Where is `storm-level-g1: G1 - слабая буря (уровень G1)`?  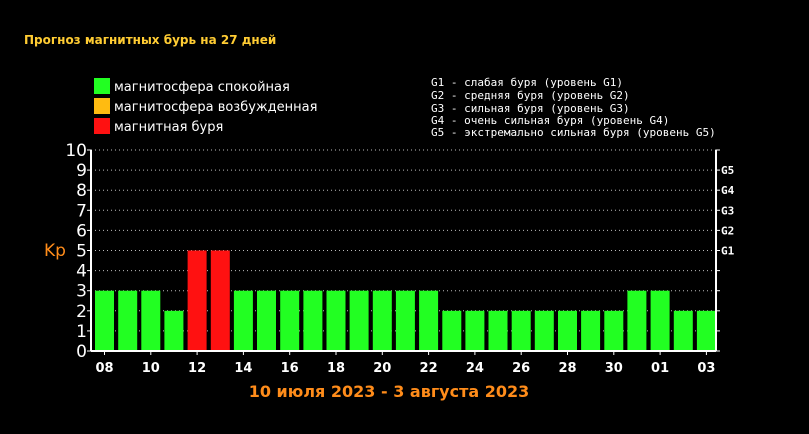 storm-level-g1: G1 - слабая буря (уровень G1) is located at coordinates (527, 82).